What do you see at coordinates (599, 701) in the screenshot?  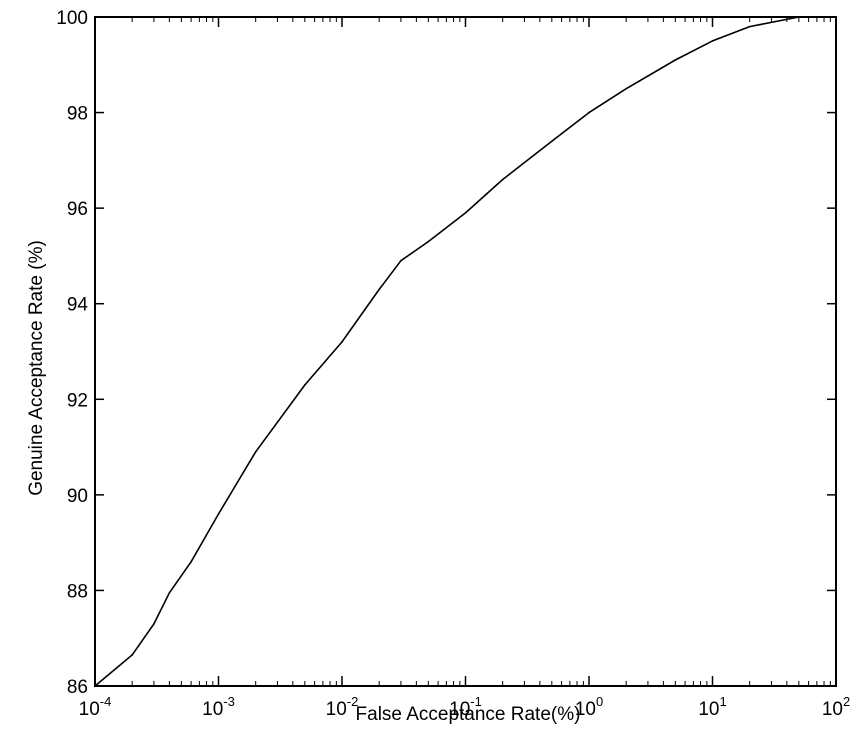 I see `x-tick-label-exponent: 0` at bounding box center [599, 701].